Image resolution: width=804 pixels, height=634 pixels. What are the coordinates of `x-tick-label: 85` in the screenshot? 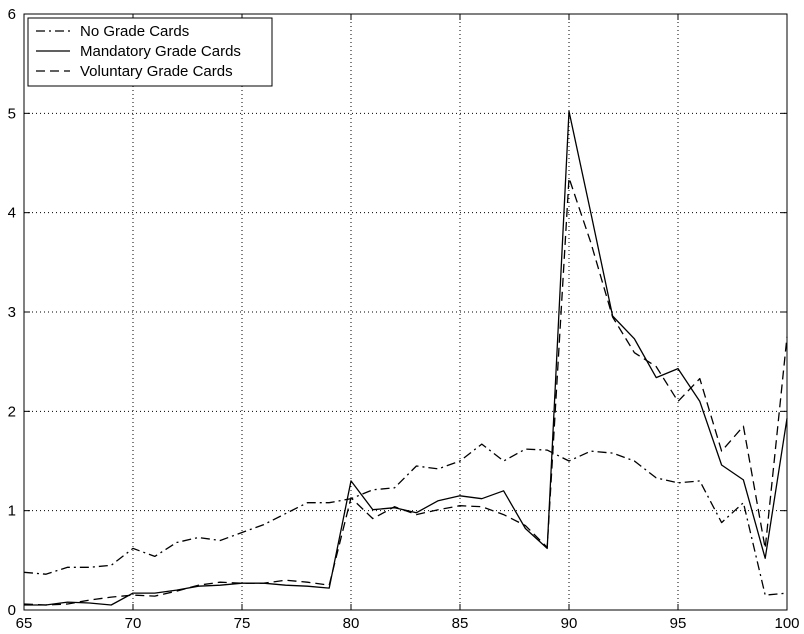 It's located at (460, 623).